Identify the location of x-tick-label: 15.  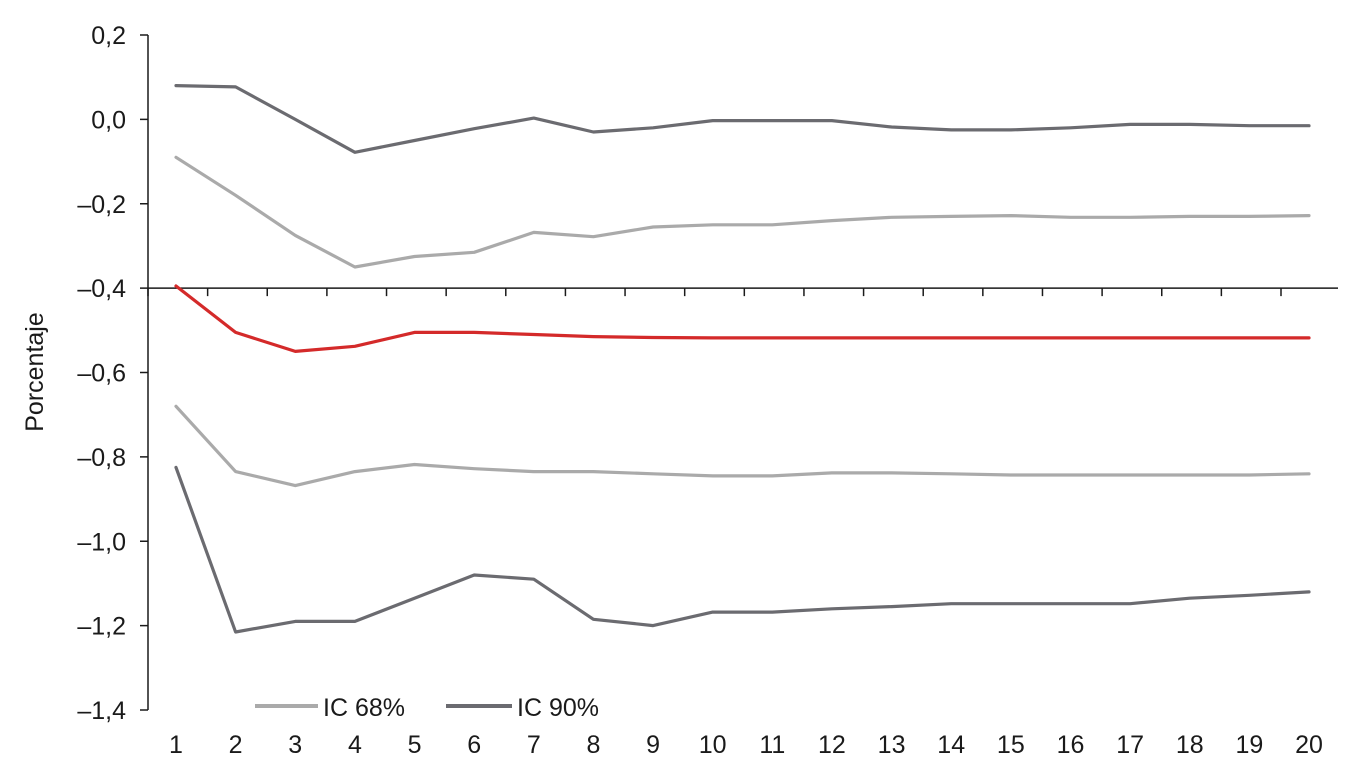
(1011, 745).